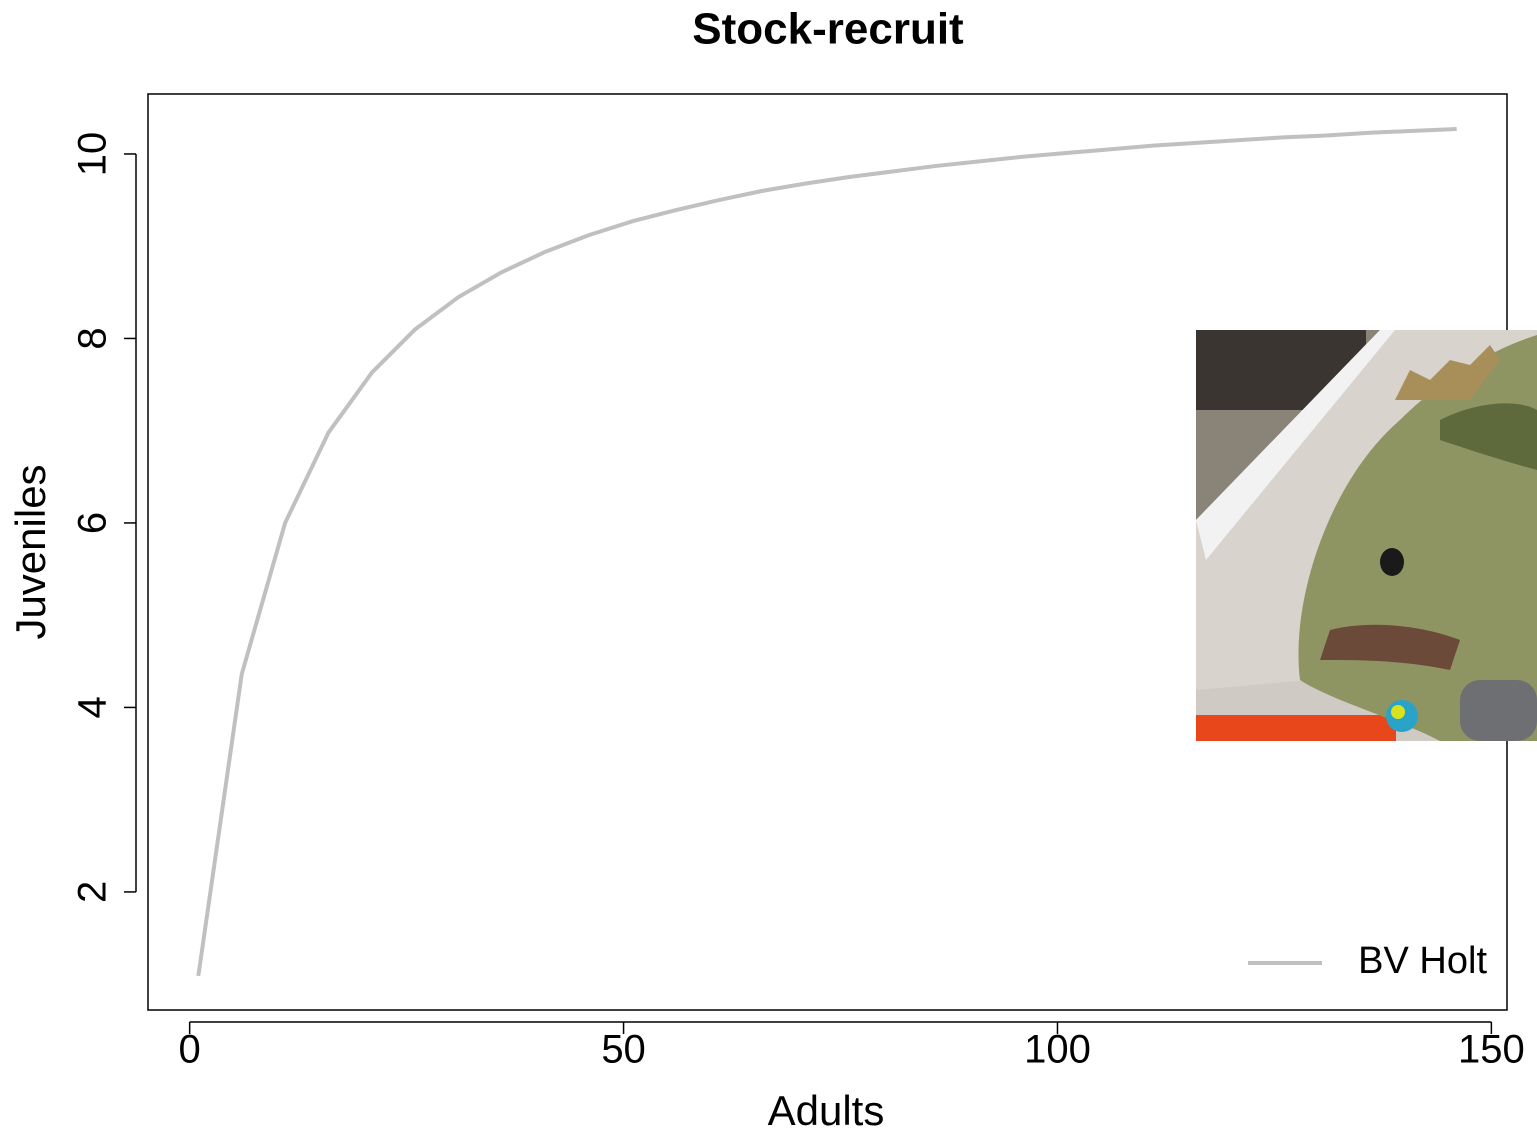  What do you see at coordinates (93, 892) in the screenshot?
I see `y-tick-label: 2` at bounding box center [93, 892].